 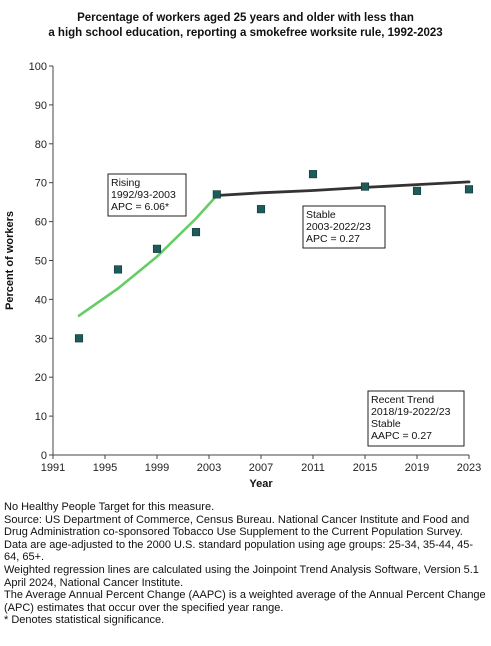 I want to click on annotation-text: 2003-2022/23, so click(x=338, y=227).